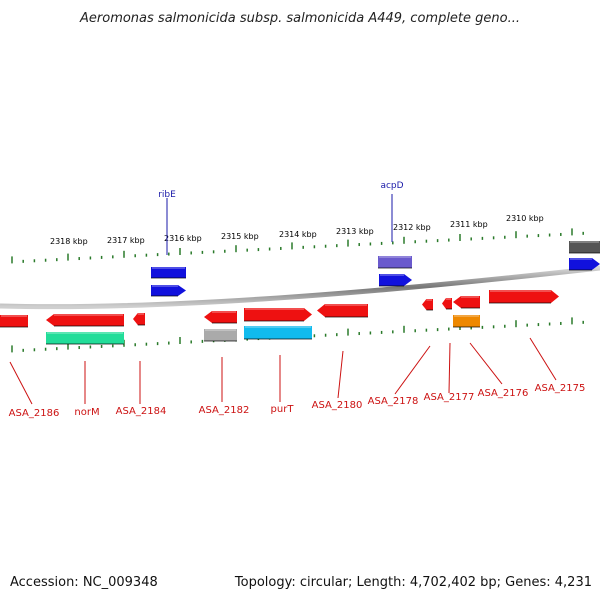 The image size is (600, 600). Describe the element at coordinates (278, 333) in the screenshot. I see `gene-purT-cyan` at that location.